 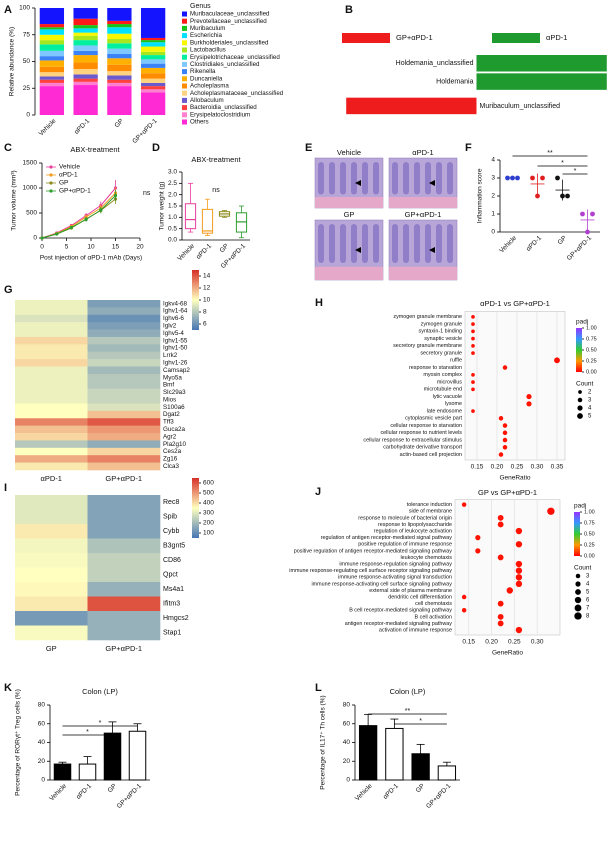 What do you see at coordinates (8, 148) in the screenshot?
I see `panel-label: C` at bounding box center [8, 148].